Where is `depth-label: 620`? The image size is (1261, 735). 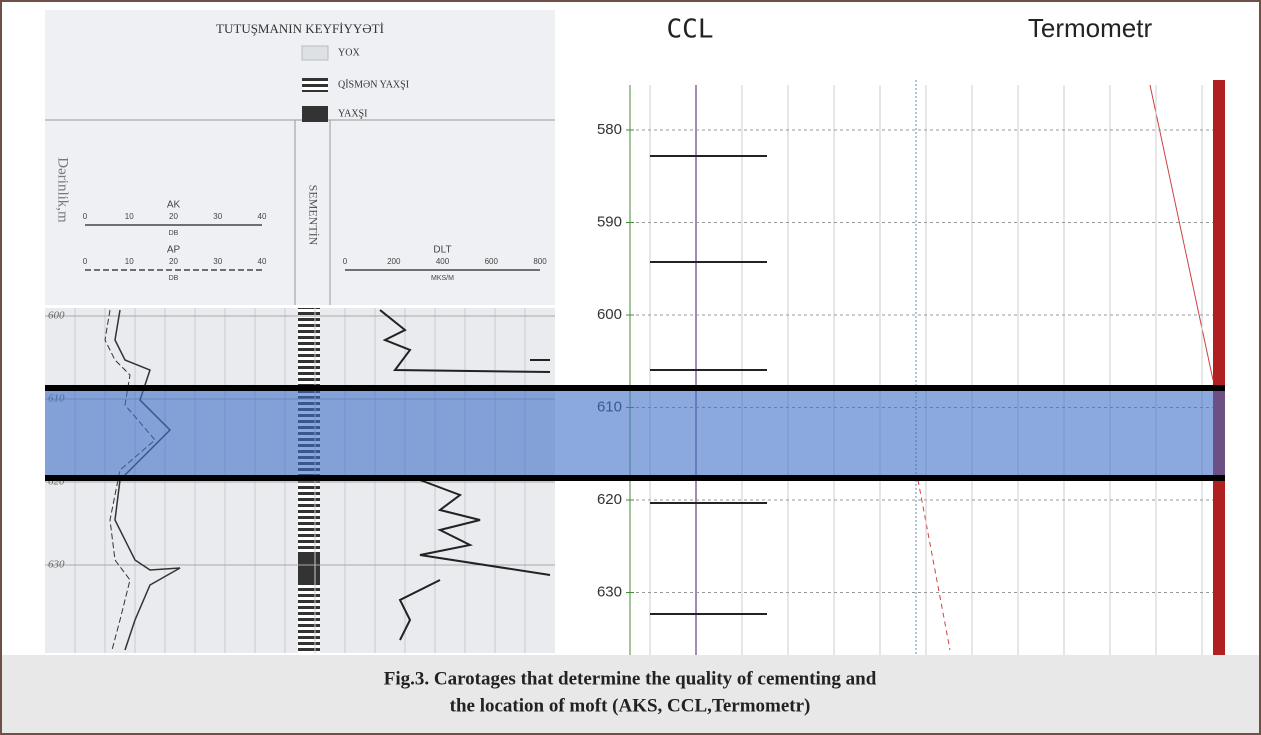
depth-label: 620 is located at coordinates (609, 499).